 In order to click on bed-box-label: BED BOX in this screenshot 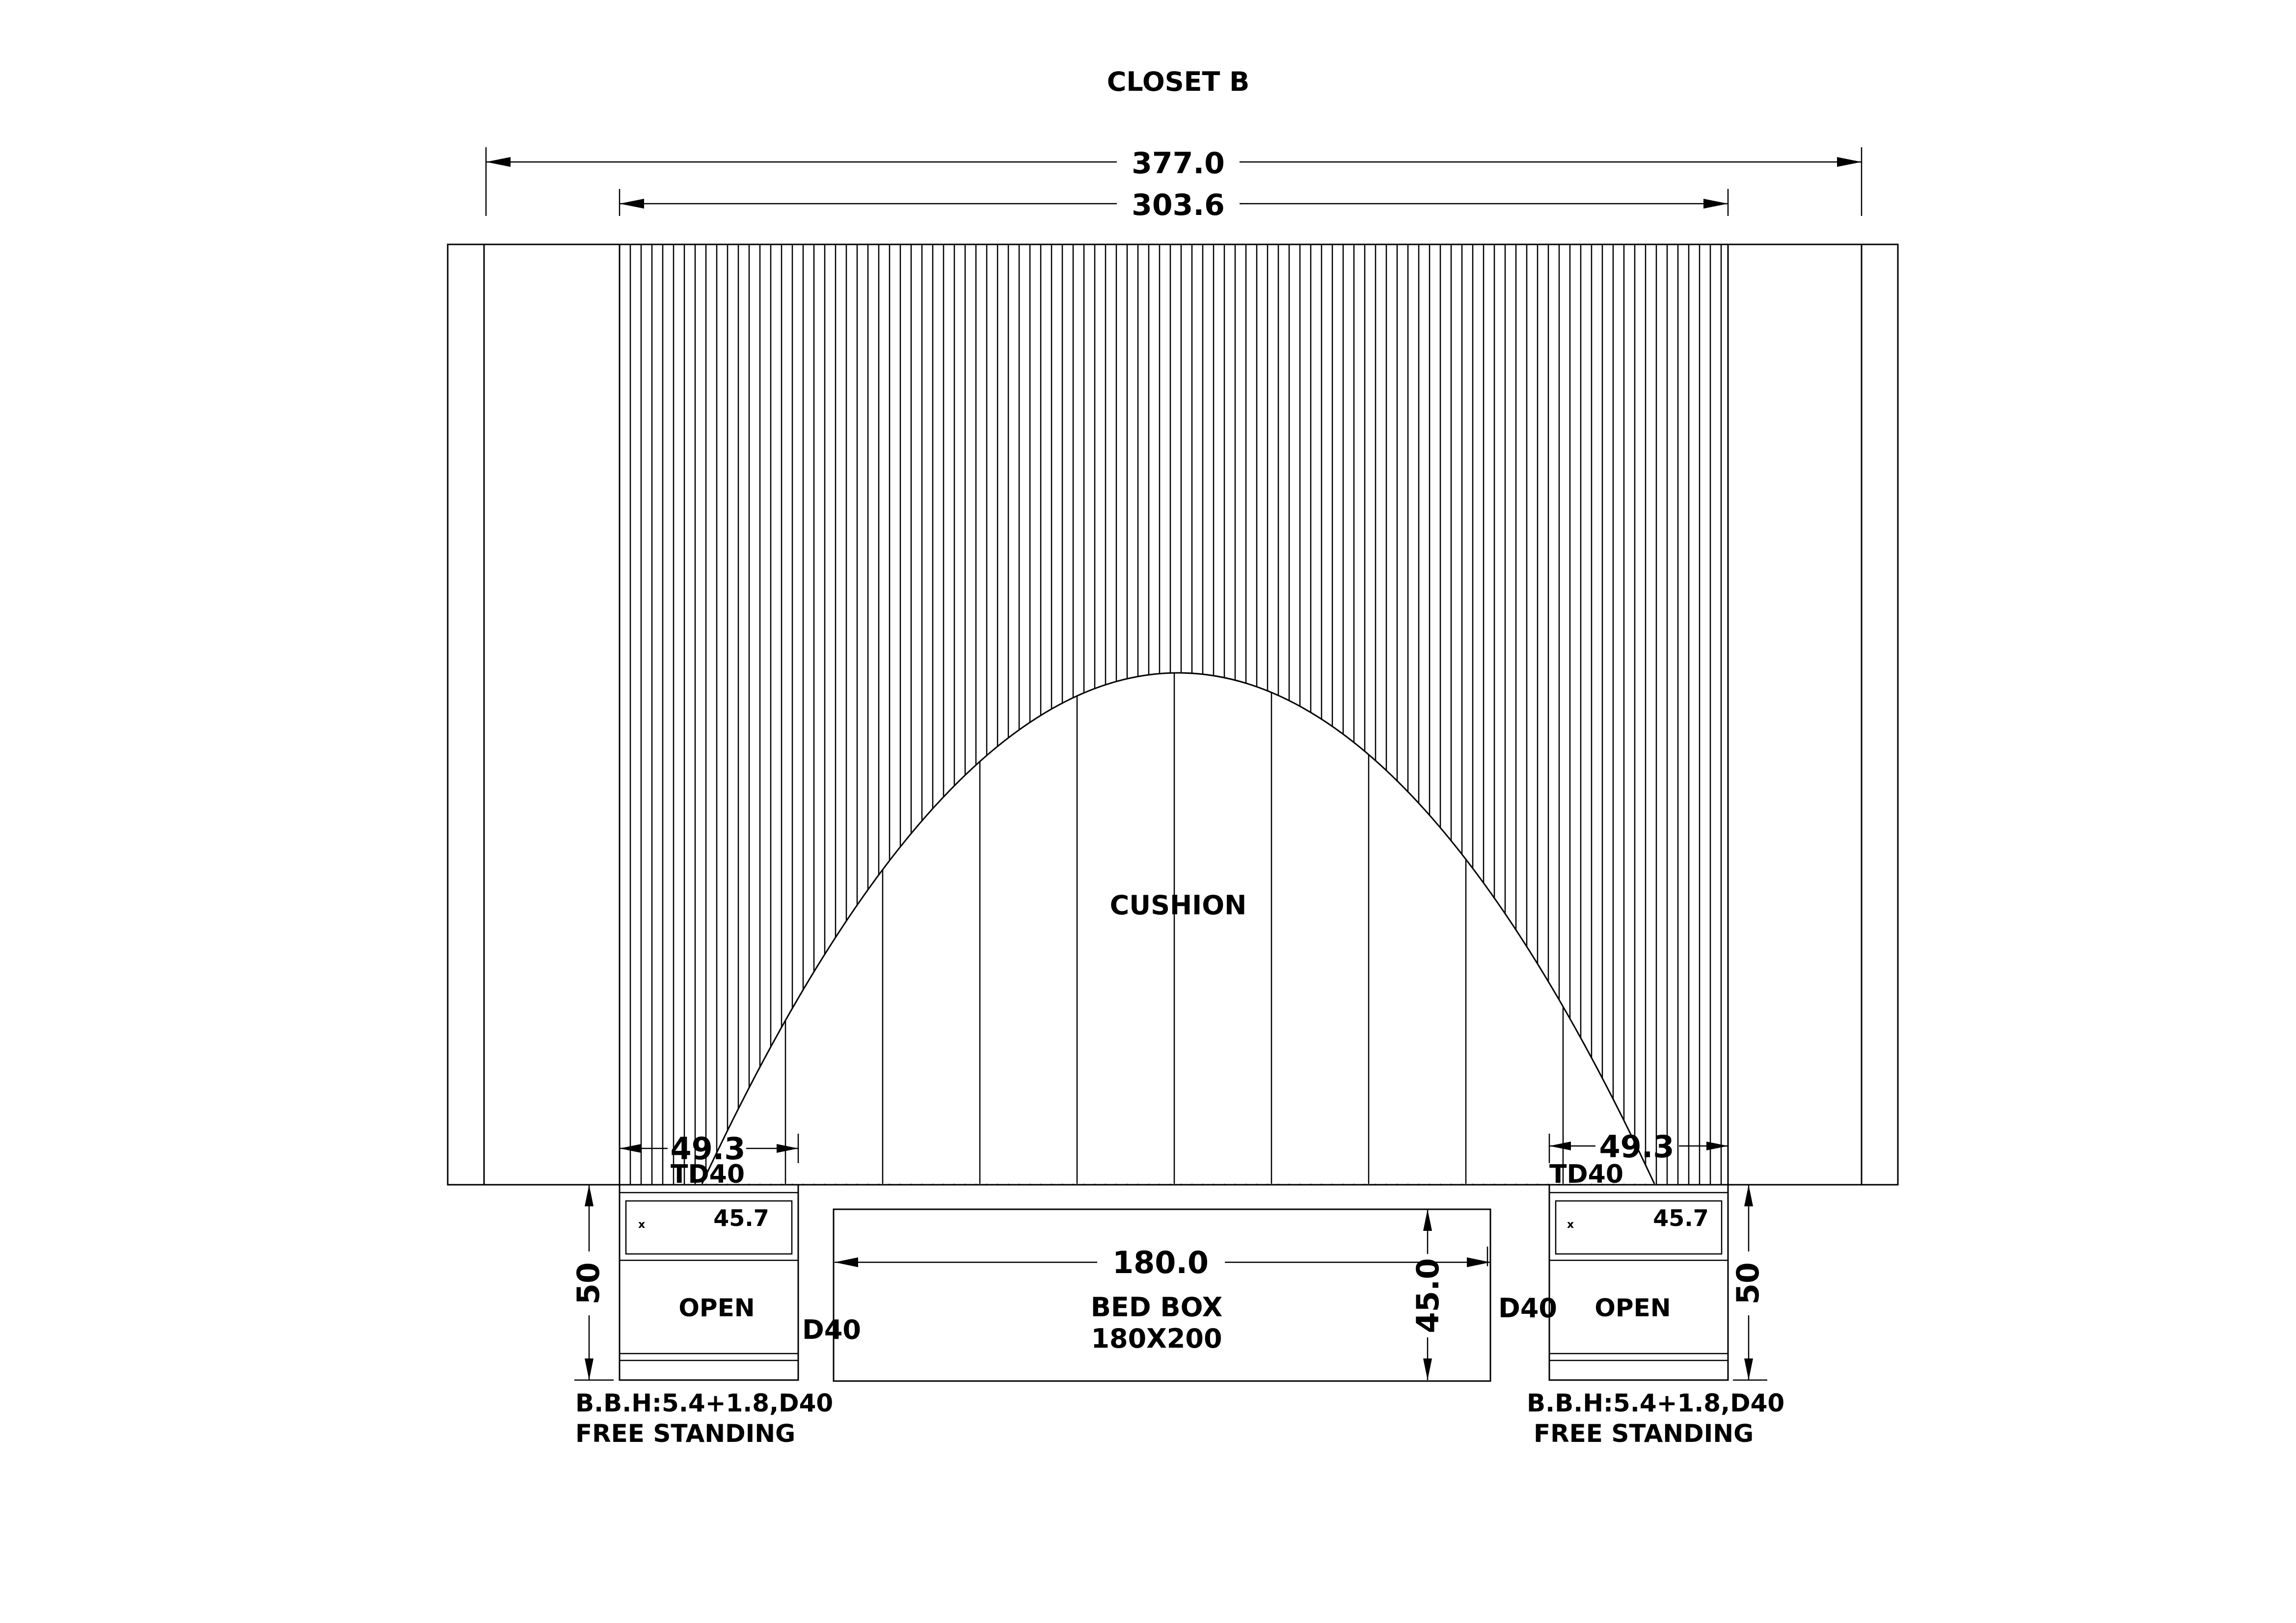, I will do `click(1156, 1307)`.